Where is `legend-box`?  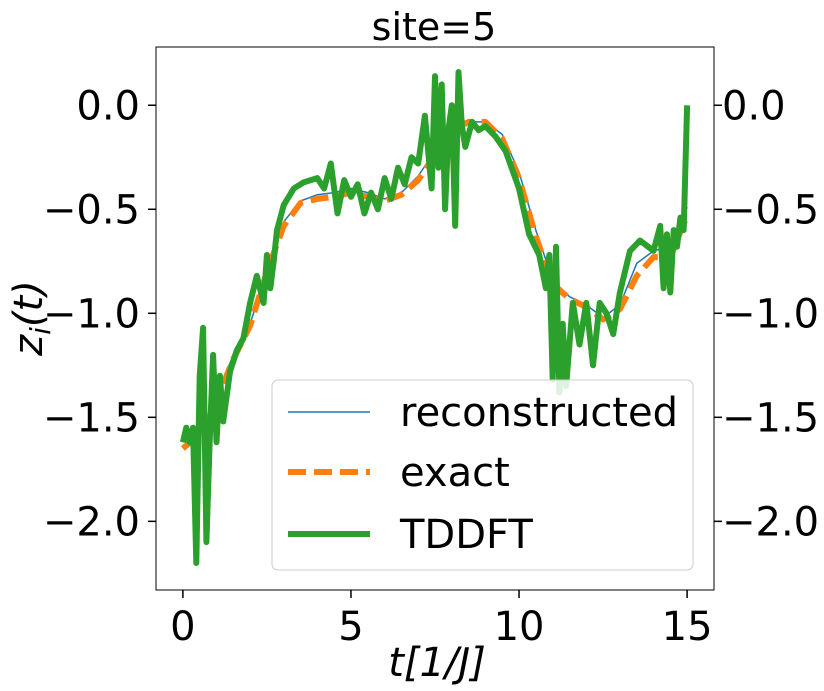
legend-box is located at coordinates (482, 475).